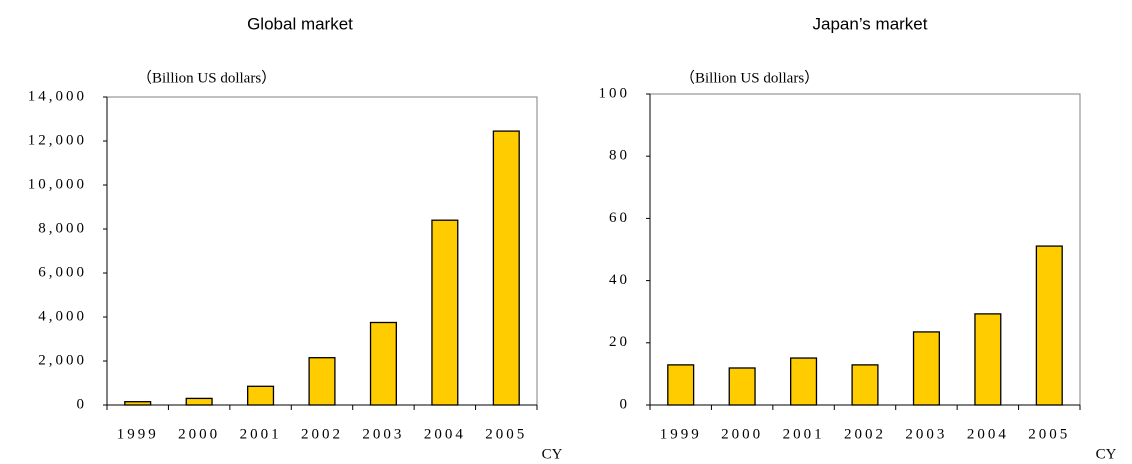 Image resolution: width=1132 pixels, height=464 pixels. I want to click on chart-title: Japan’s market, so click(870, 23).